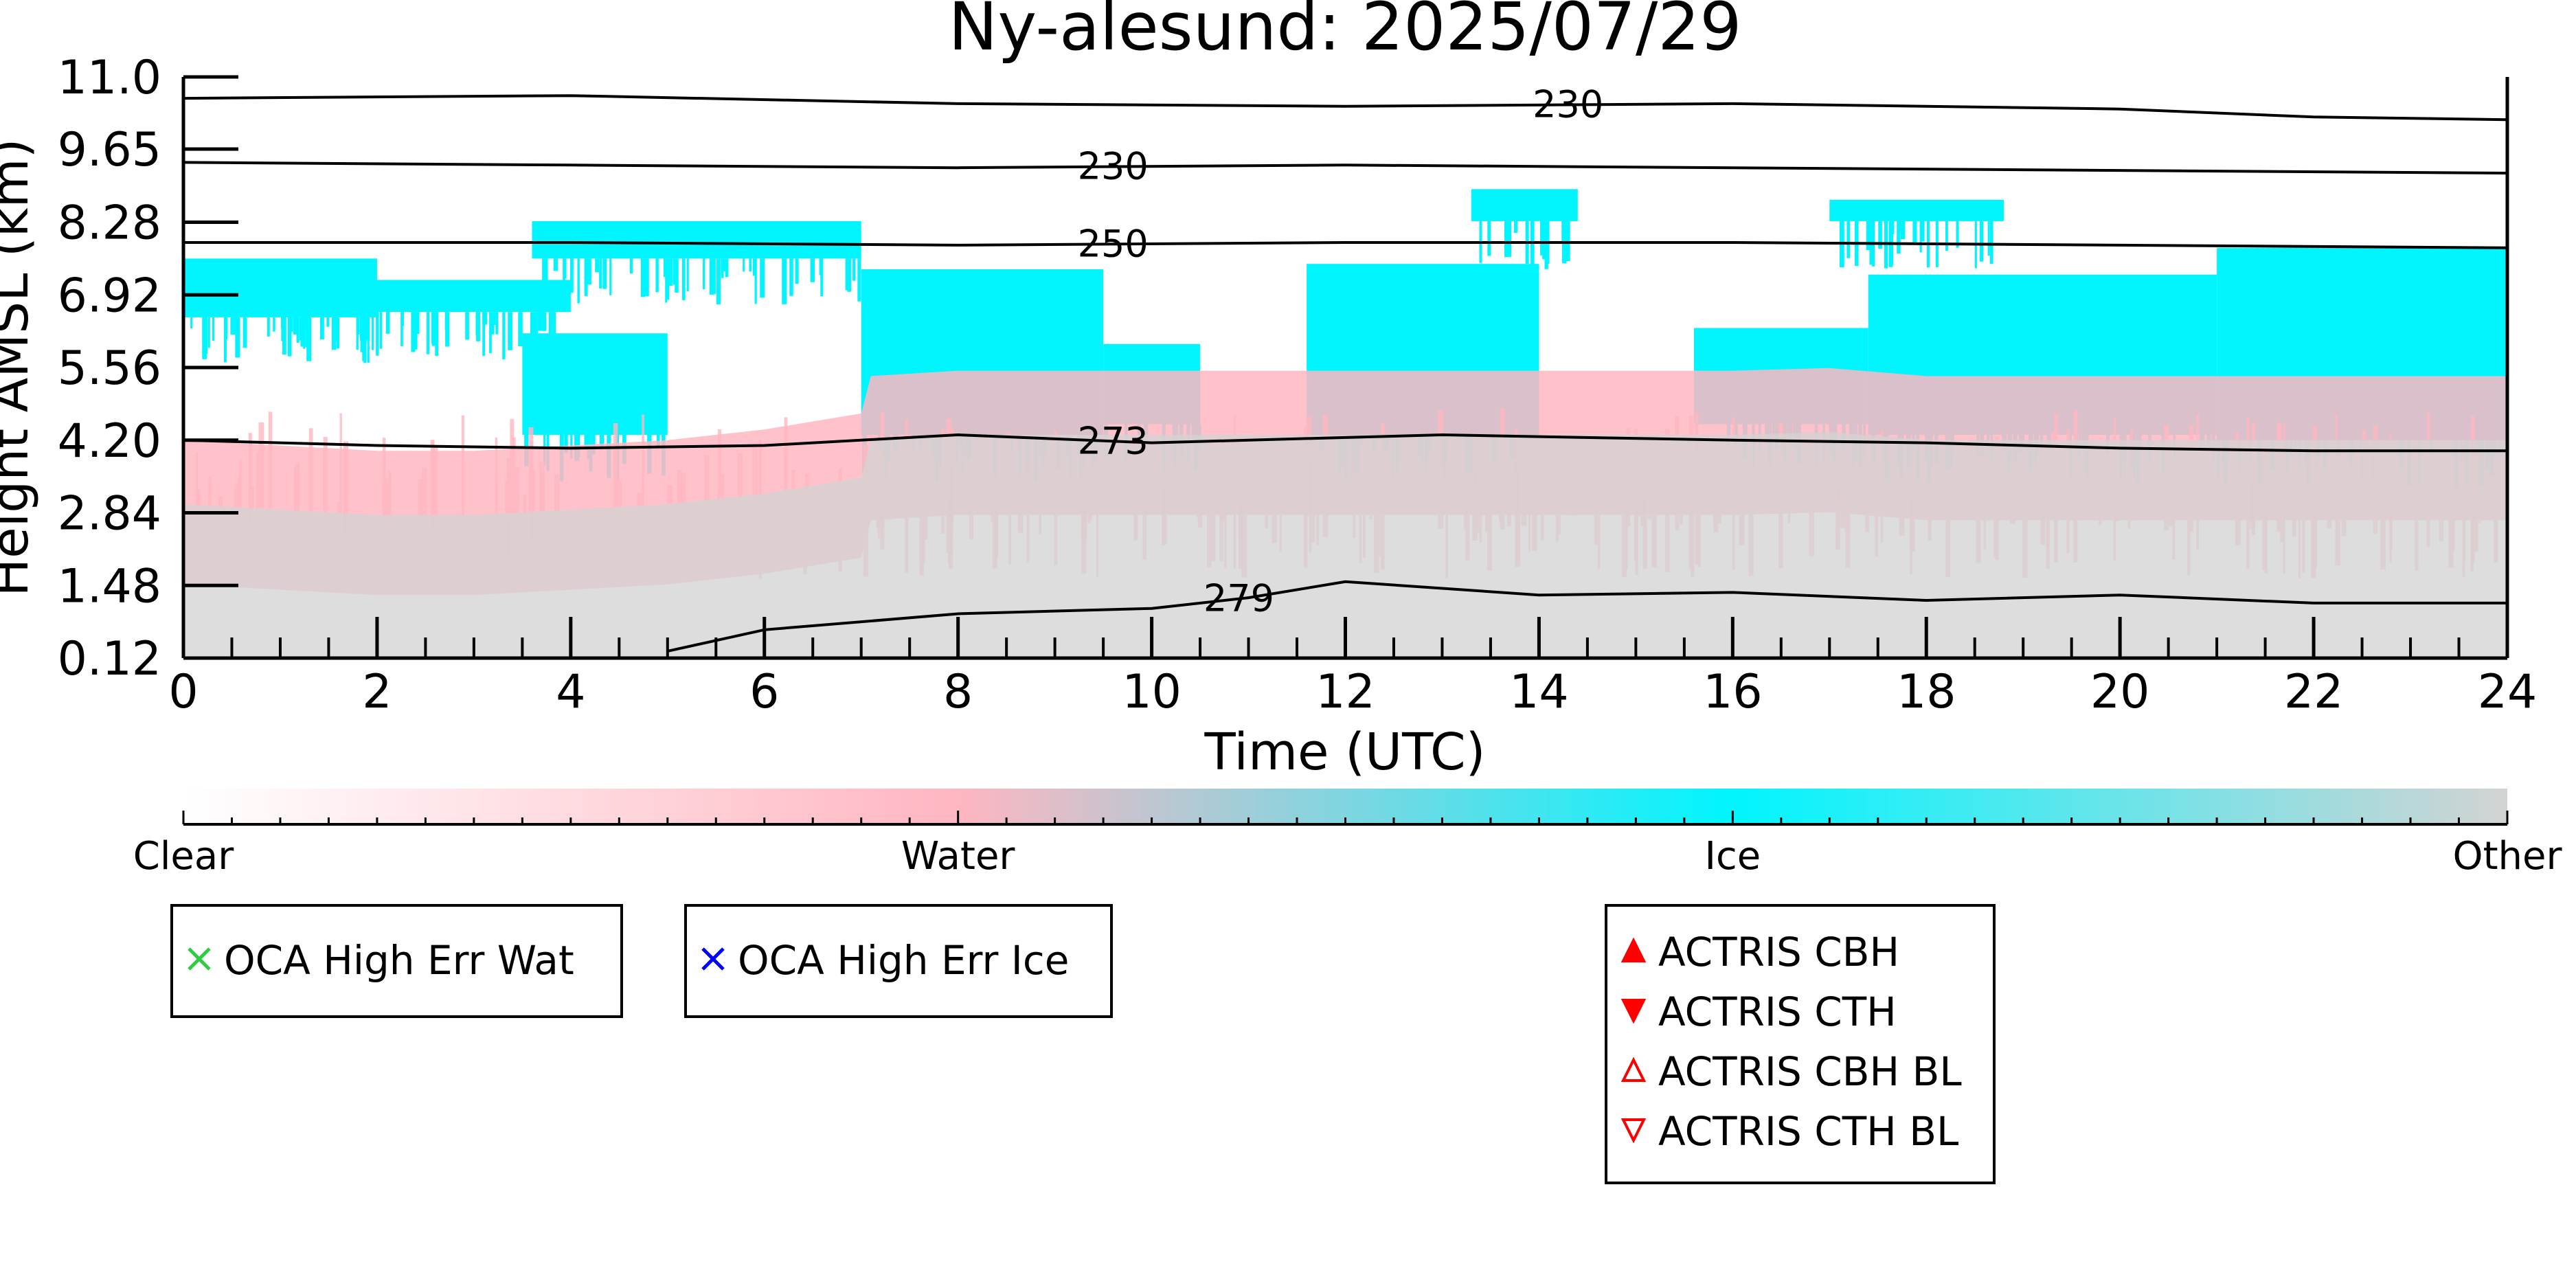 This screenshot has height=1288, width=2576. What do you see at coordinates (958, 856) in the screenshot?
I see `colorbar-label: Water` at bounding box center [958, 856].